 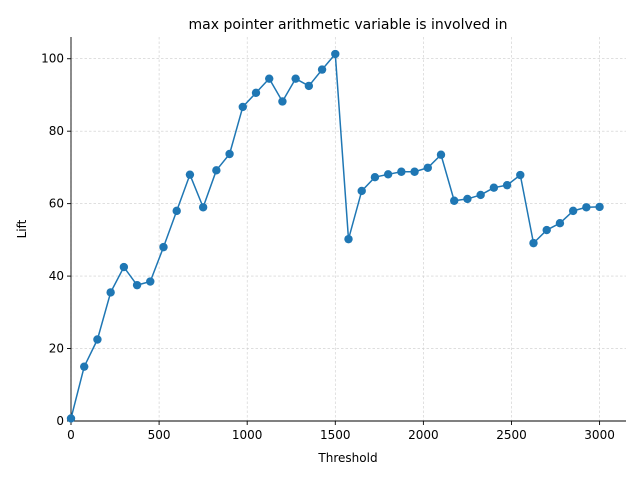 I want to click on y-tick-label: 20, so click(x=56, y=349).